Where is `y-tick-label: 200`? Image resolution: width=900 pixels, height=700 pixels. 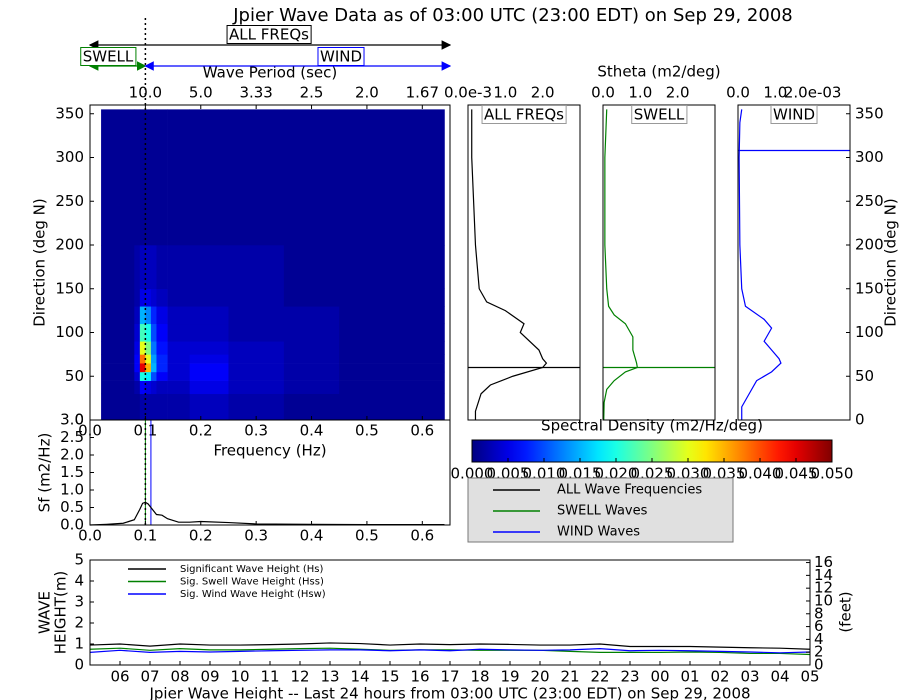 y-tick-label: 200 is located at coordinates (69, 245).